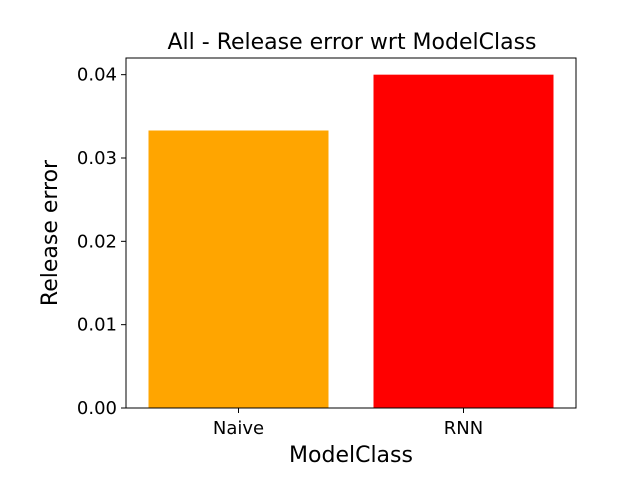 Image resolution: width=640 pixels, height=480 pixels. I want to click on x-axis-label: ModelClass, so click(351, 455).